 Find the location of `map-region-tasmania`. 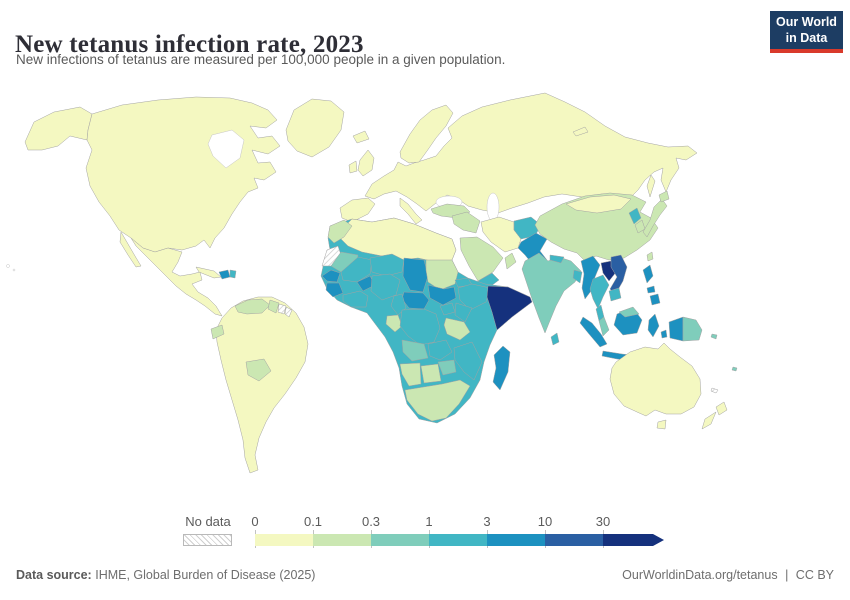

map-region-tasmania is located at coordinates (661, 424).